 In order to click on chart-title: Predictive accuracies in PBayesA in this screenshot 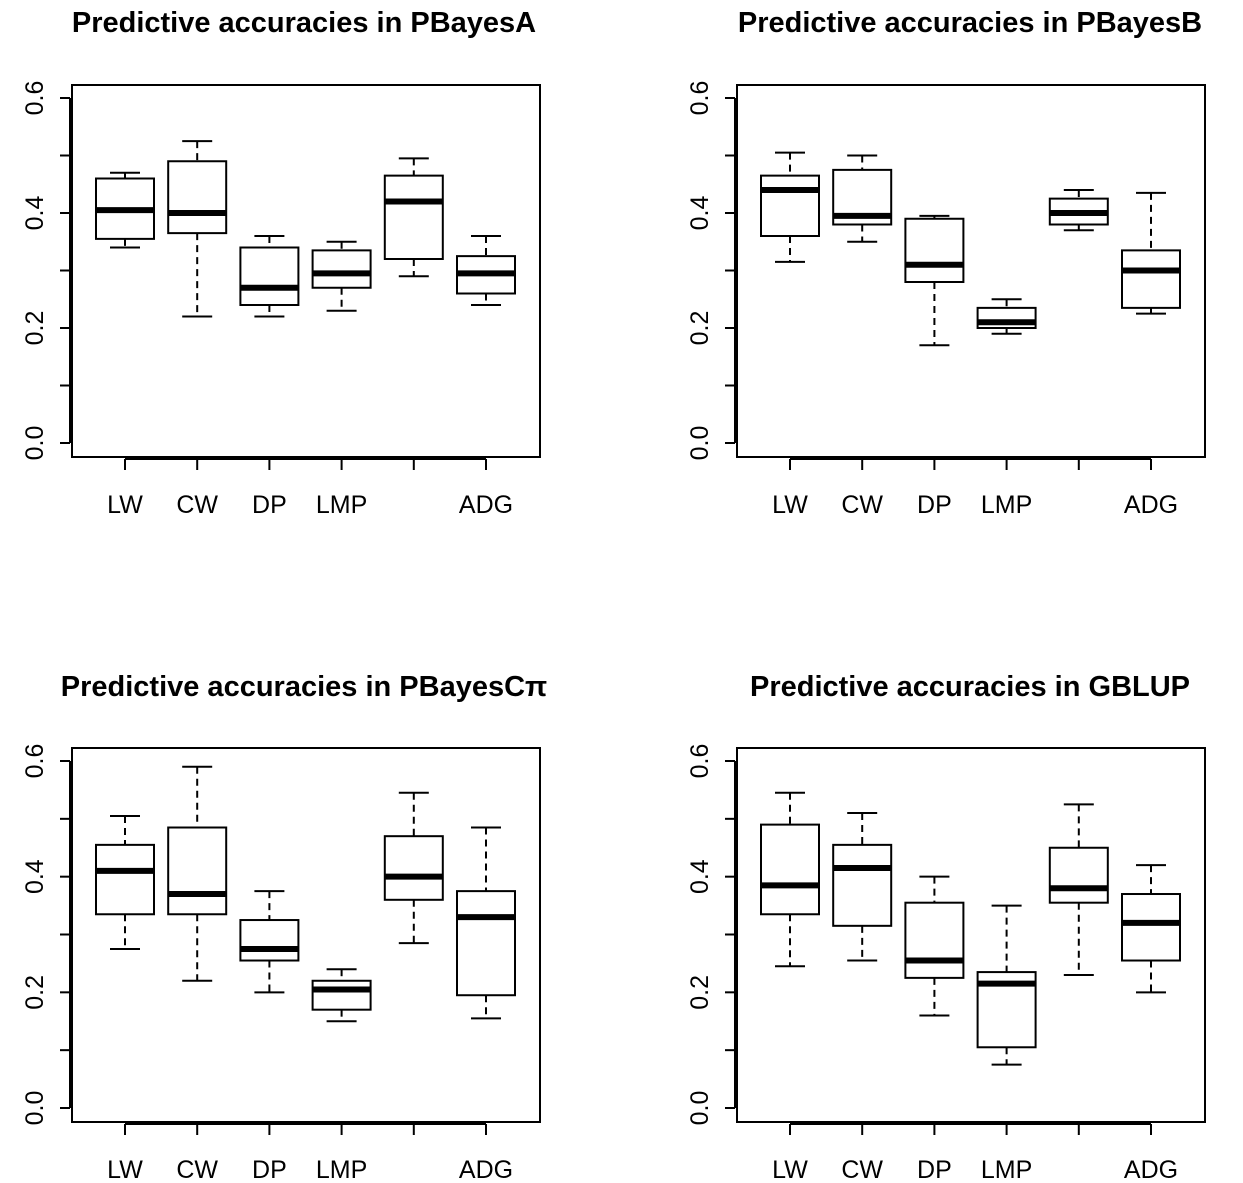, I will do `click(304, 23)`.